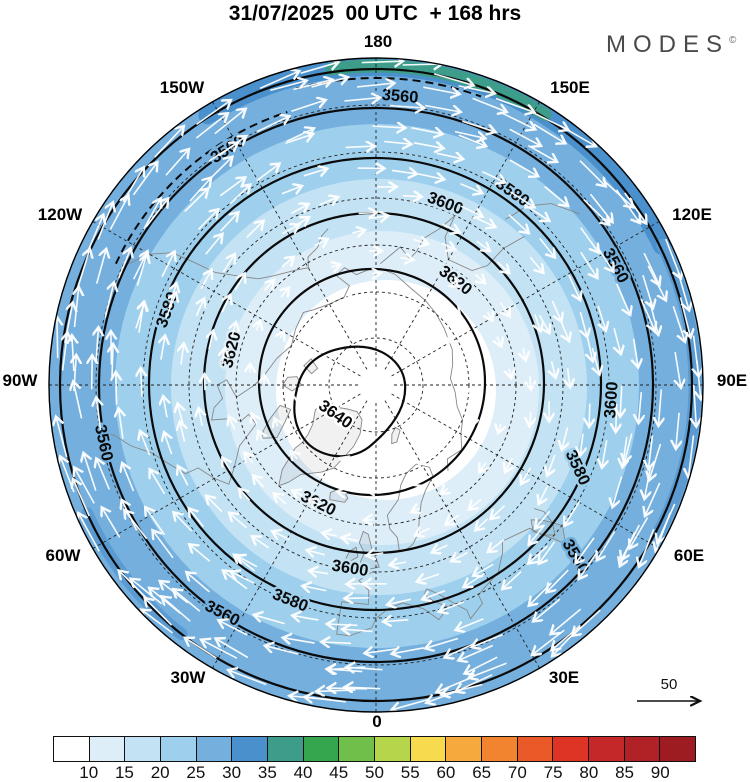 The height and width of the screenshot is (782, 750). What do you see at coordinates (124, 772) in the screenshot?
I see `colorbar-tick-15: 15` at bounding box center [124, 772].